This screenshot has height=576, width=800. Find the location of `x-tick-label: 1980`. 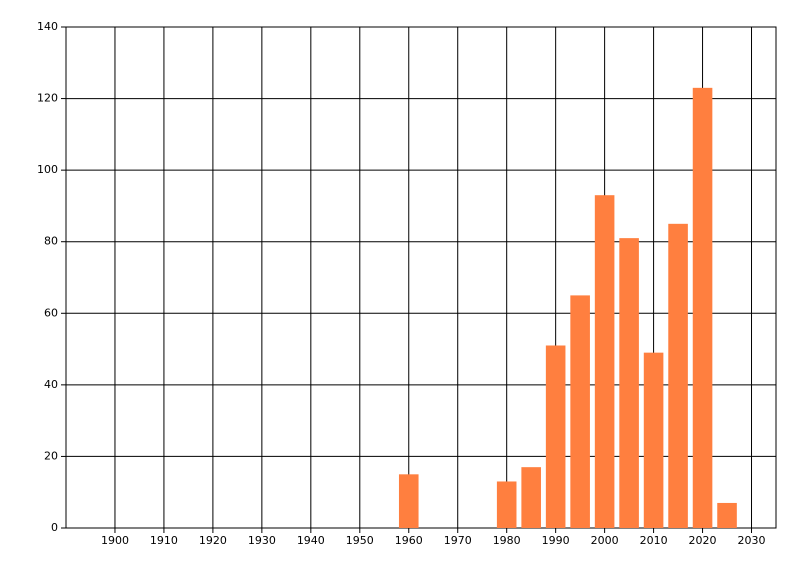

x-tick-label: 1980 is located at coordinates (507, 540).